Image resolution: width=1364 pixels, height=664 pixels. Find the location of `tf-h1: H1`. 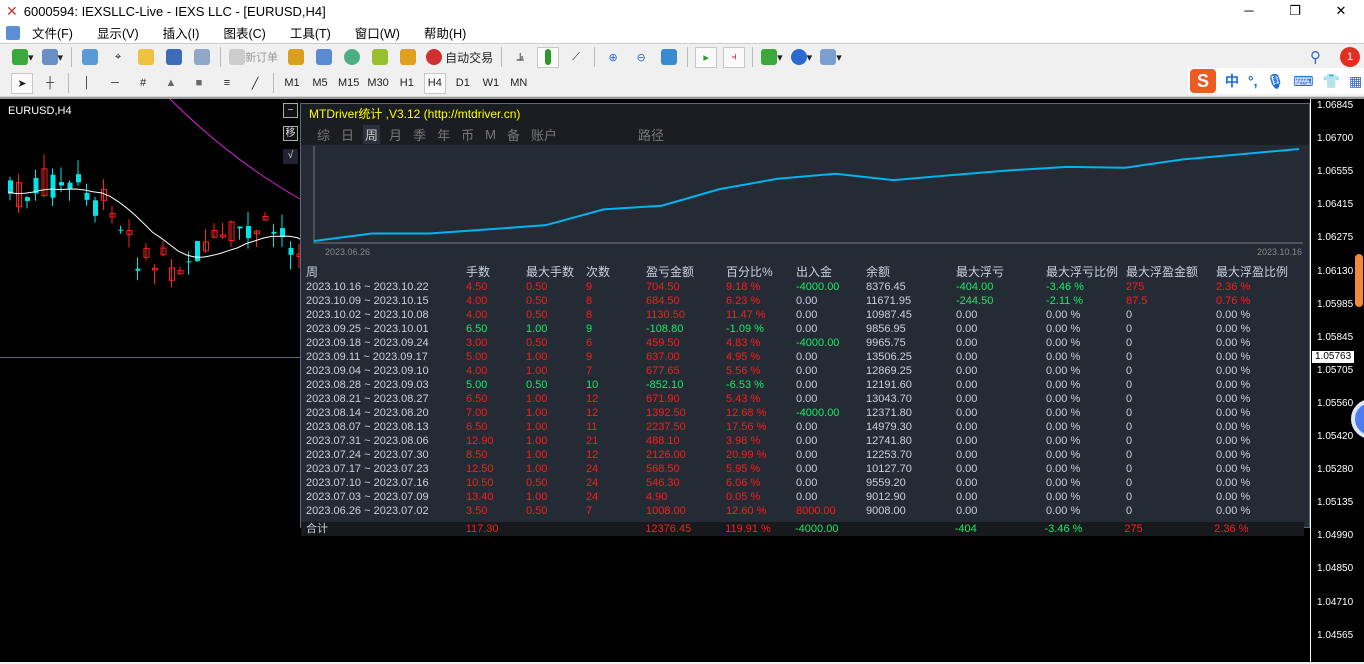

tf-h1: H1 is located at coordinates (406, 83).